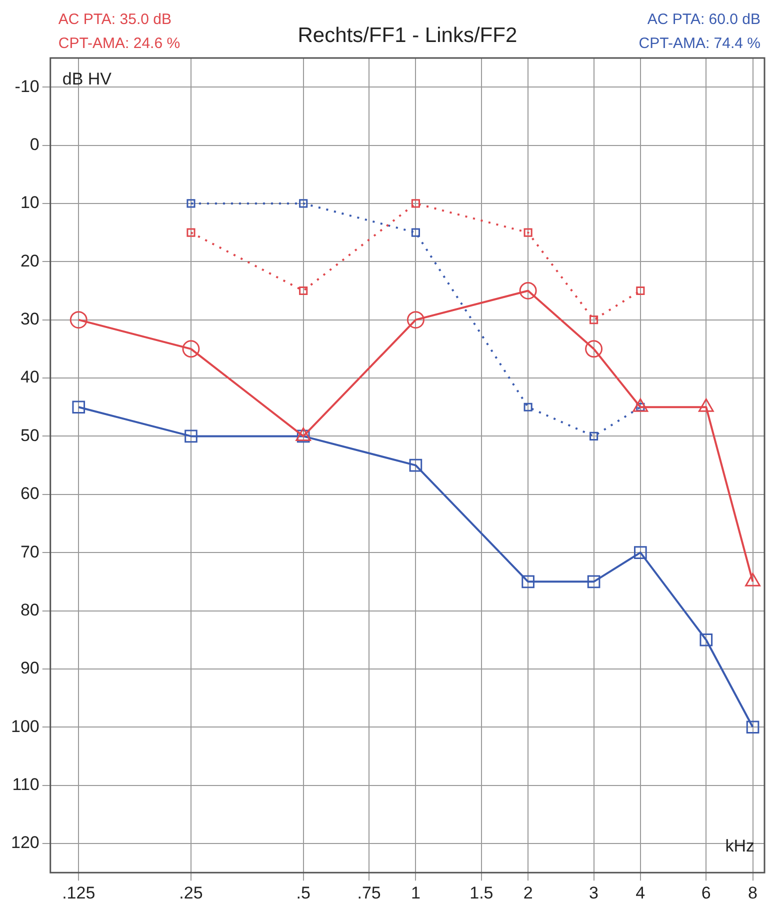 The width and height of the screenshot is (782, 915). I want to click on y-tick-label: 100, so click(25, 726).